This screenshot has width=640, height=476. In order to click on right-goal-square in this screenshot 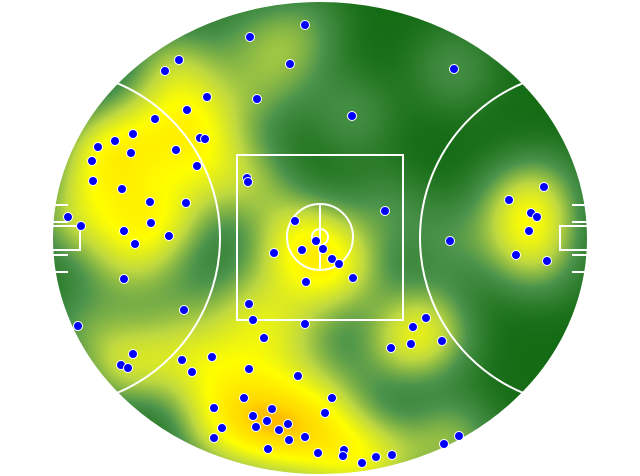, I will do `click(574, 238)`.